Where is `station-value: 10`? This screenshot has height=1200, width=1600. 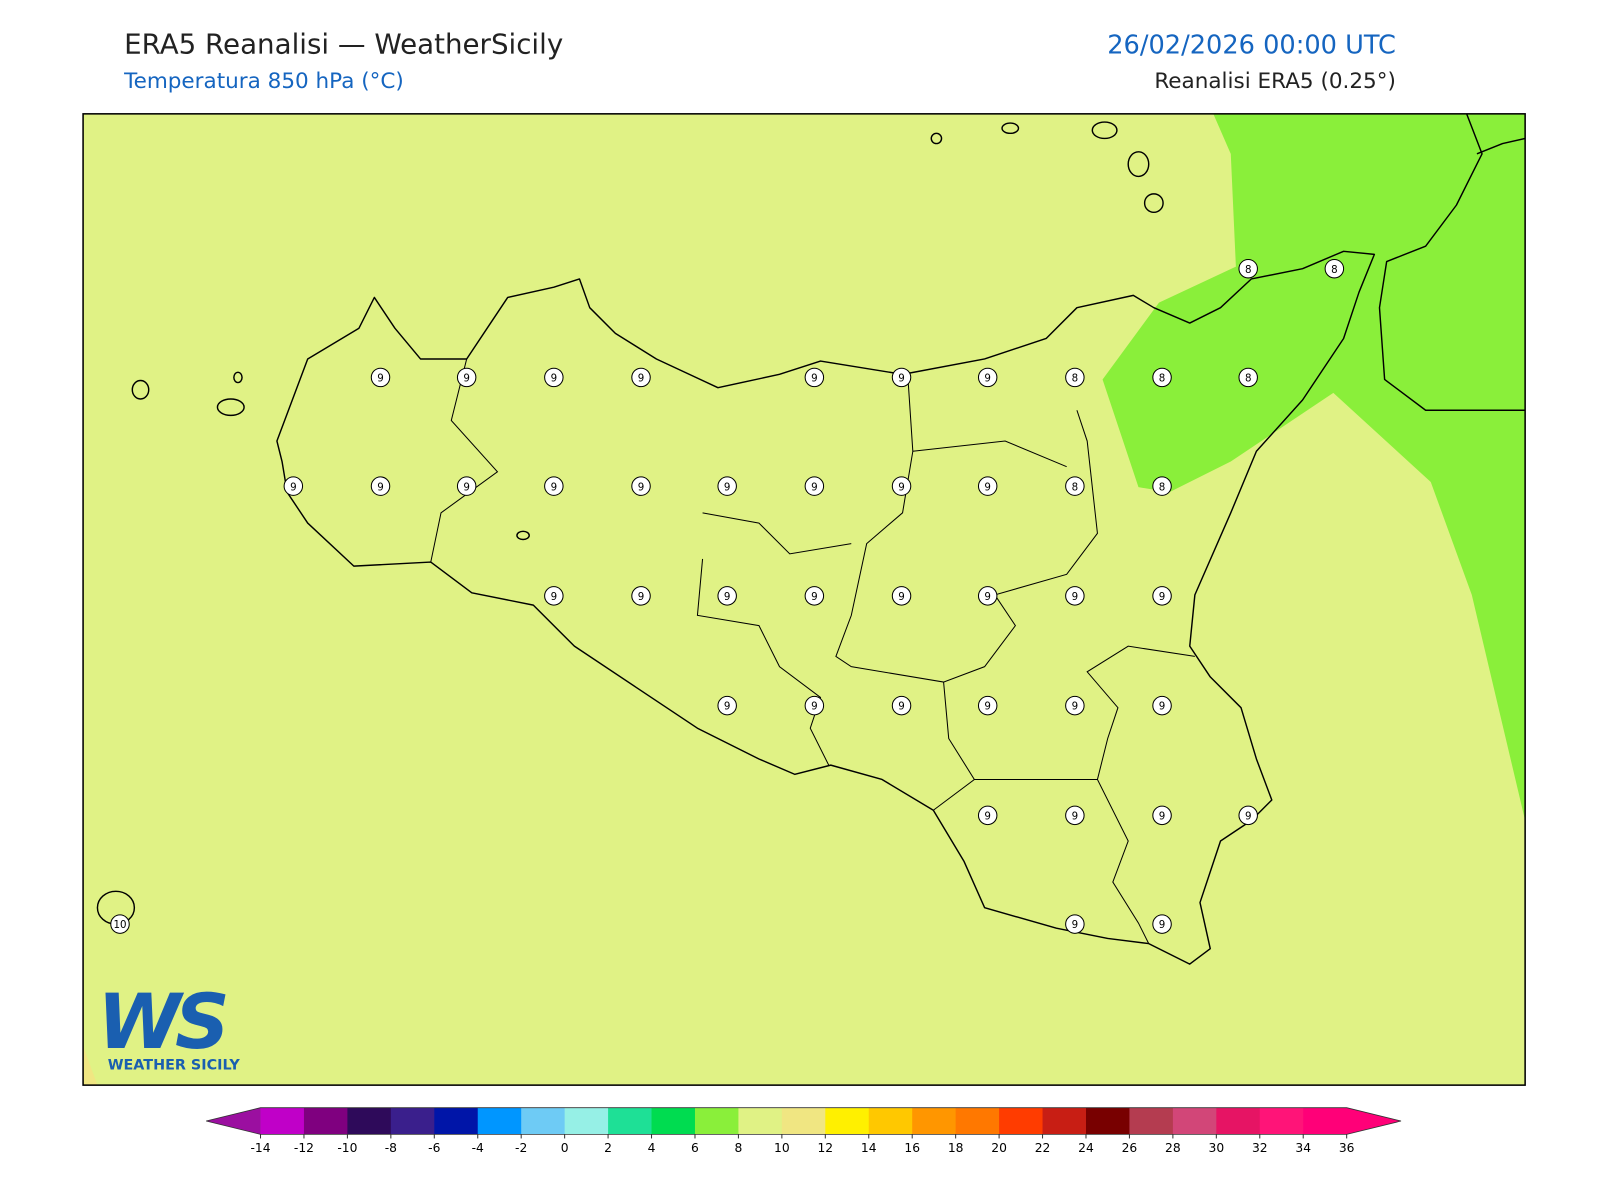 station-value: 10 is located at coordinates (119, 925).